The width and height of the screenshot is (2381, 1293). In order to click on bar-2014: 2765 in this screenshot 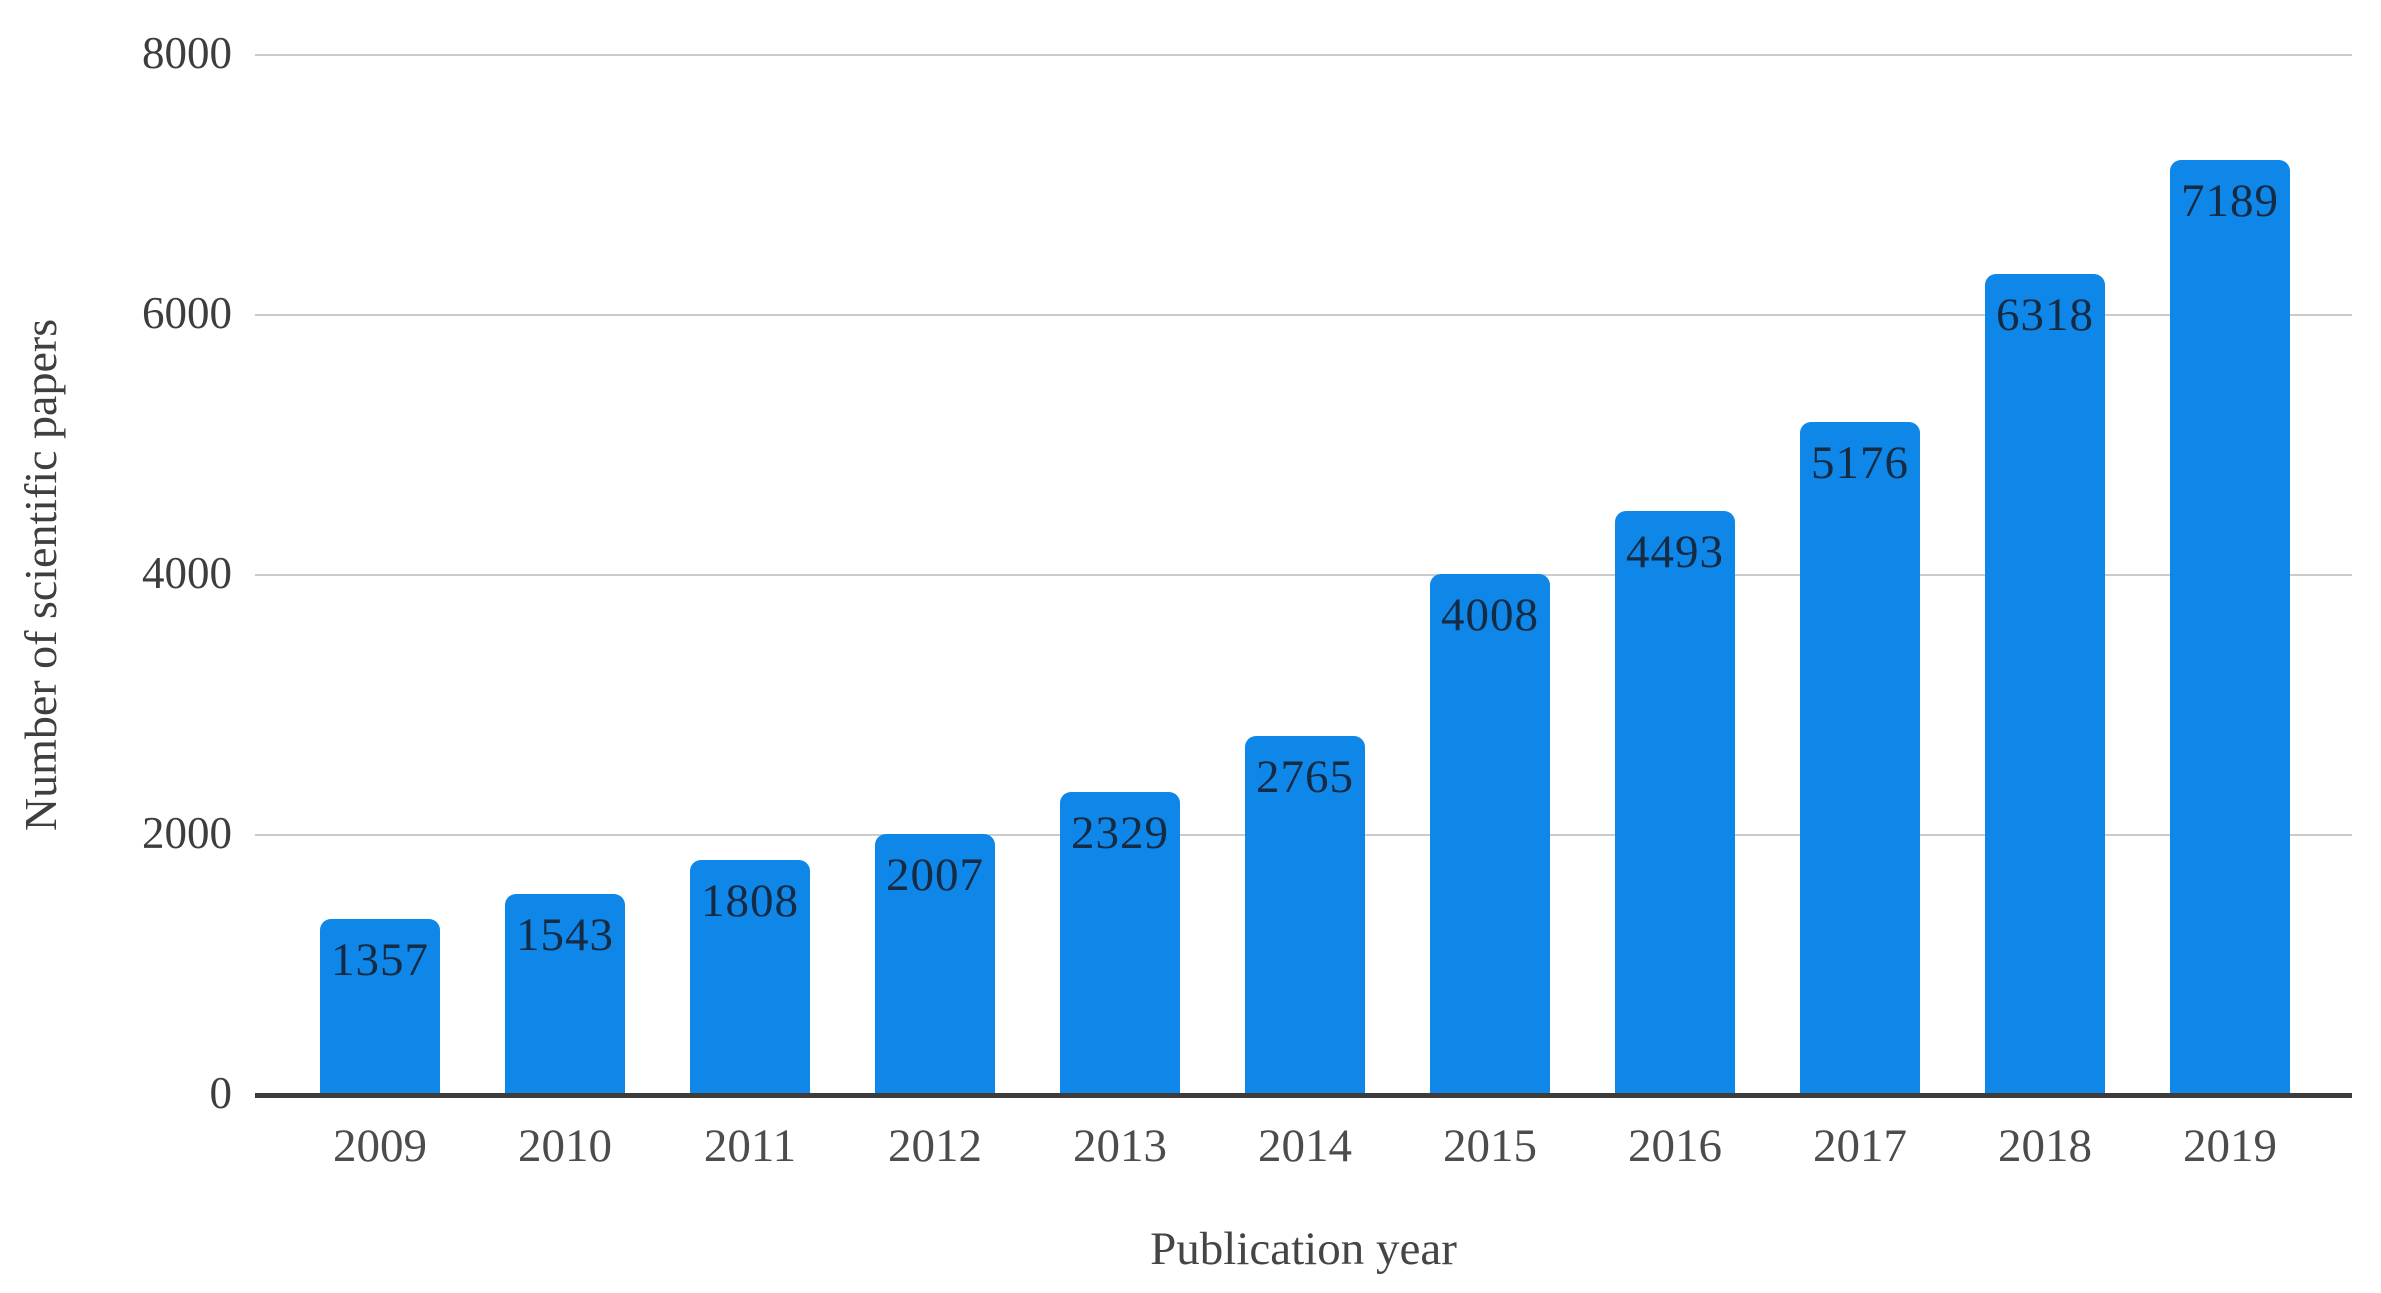, I will do `click(1305, 915)`.